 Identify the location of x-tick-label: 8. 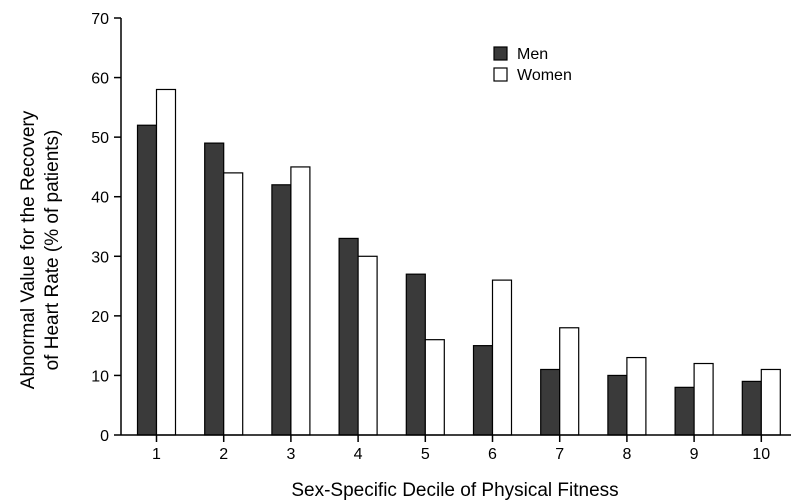
(626, 454).